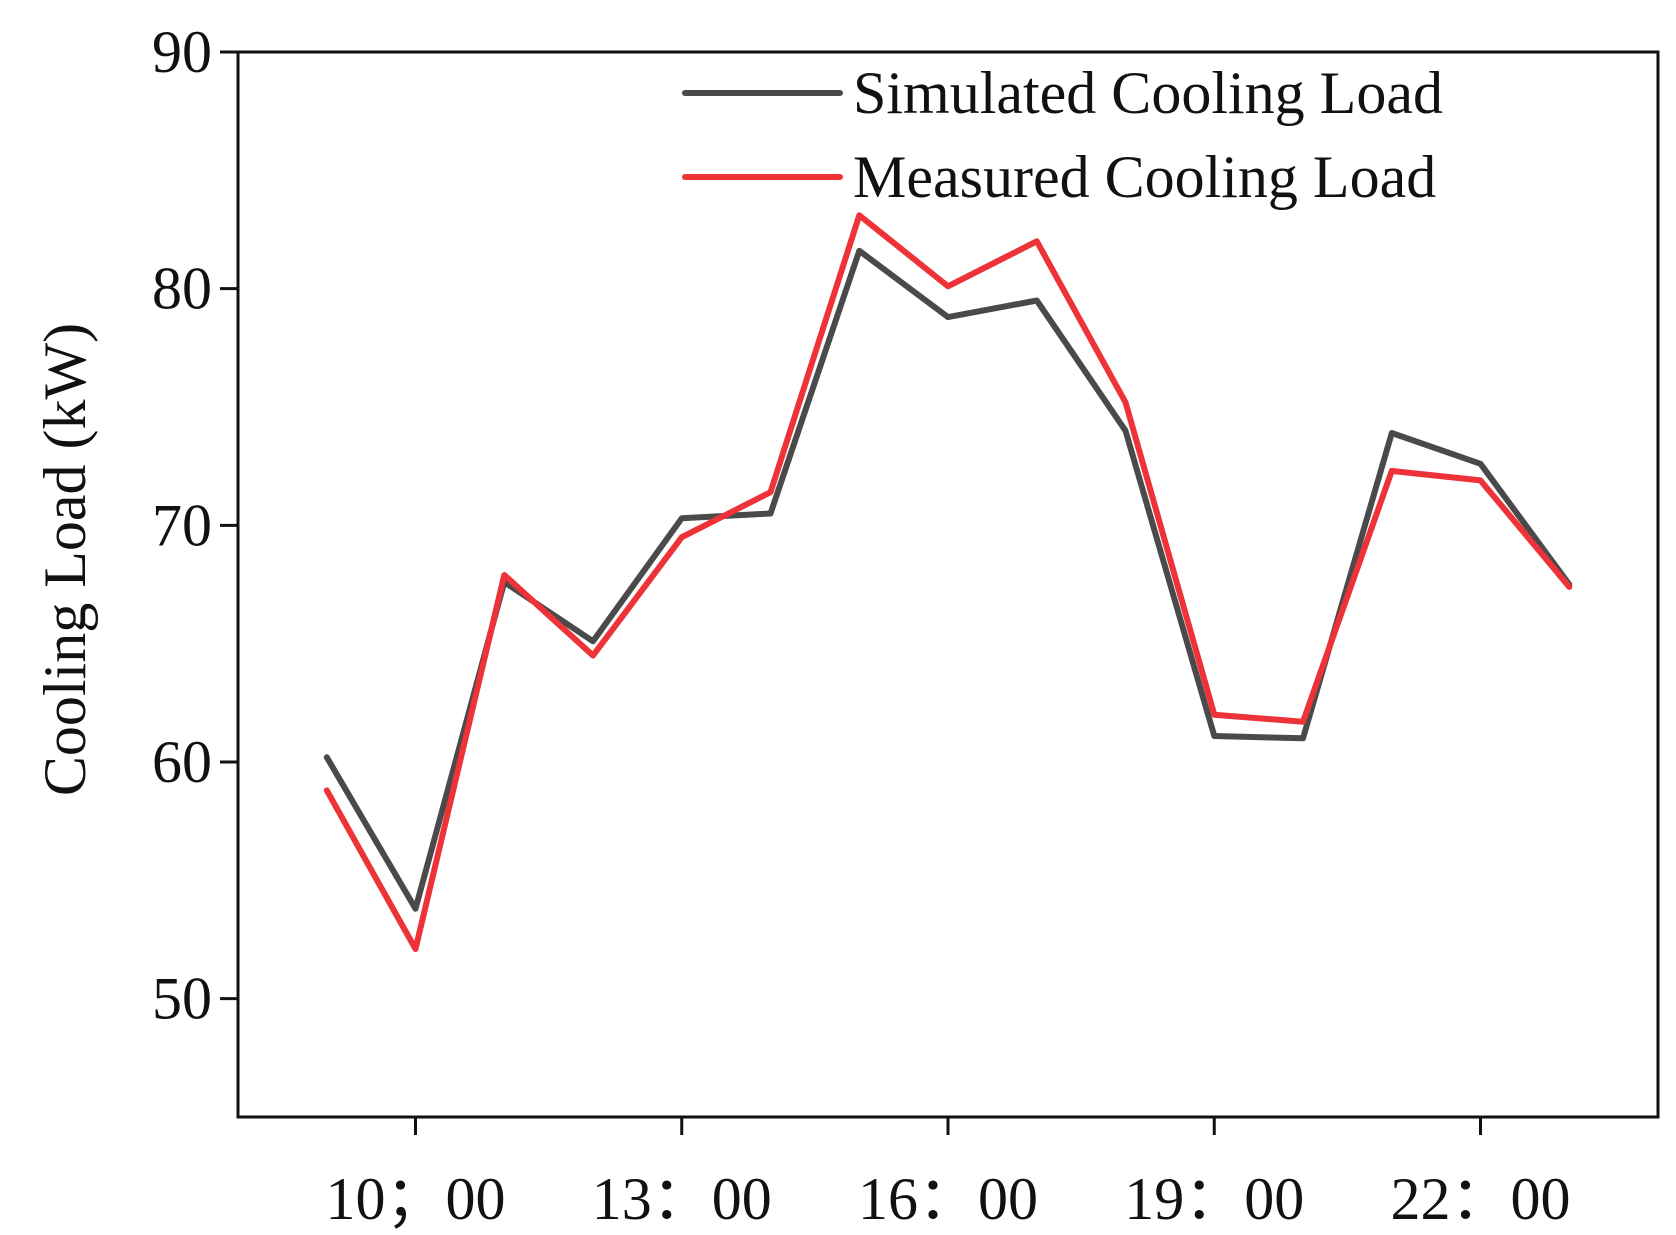  I want to click on legend-label: Simulated Cooling Load, so click(1148, 93).